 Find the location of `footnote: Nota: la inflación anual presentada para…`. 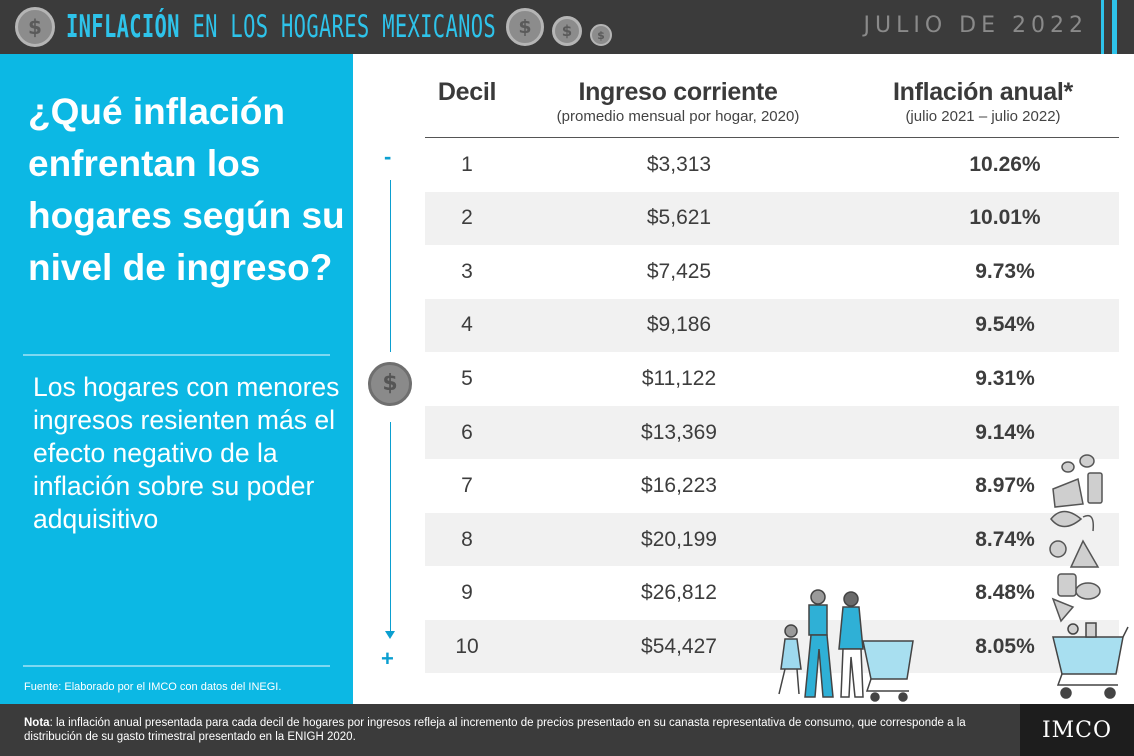

footnote: Nota: la inflación anual presentada para… is located at coordinates (510, 730).